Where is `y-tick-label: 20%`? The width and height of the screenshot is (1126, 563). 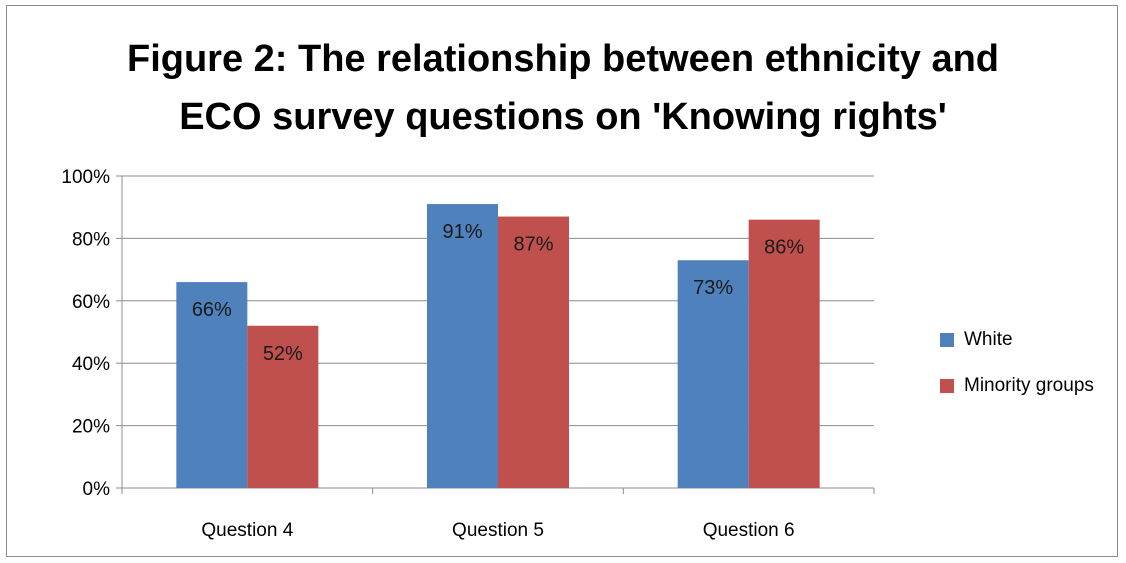
y-tick-label: 20% is located at coordinates (91, 427).